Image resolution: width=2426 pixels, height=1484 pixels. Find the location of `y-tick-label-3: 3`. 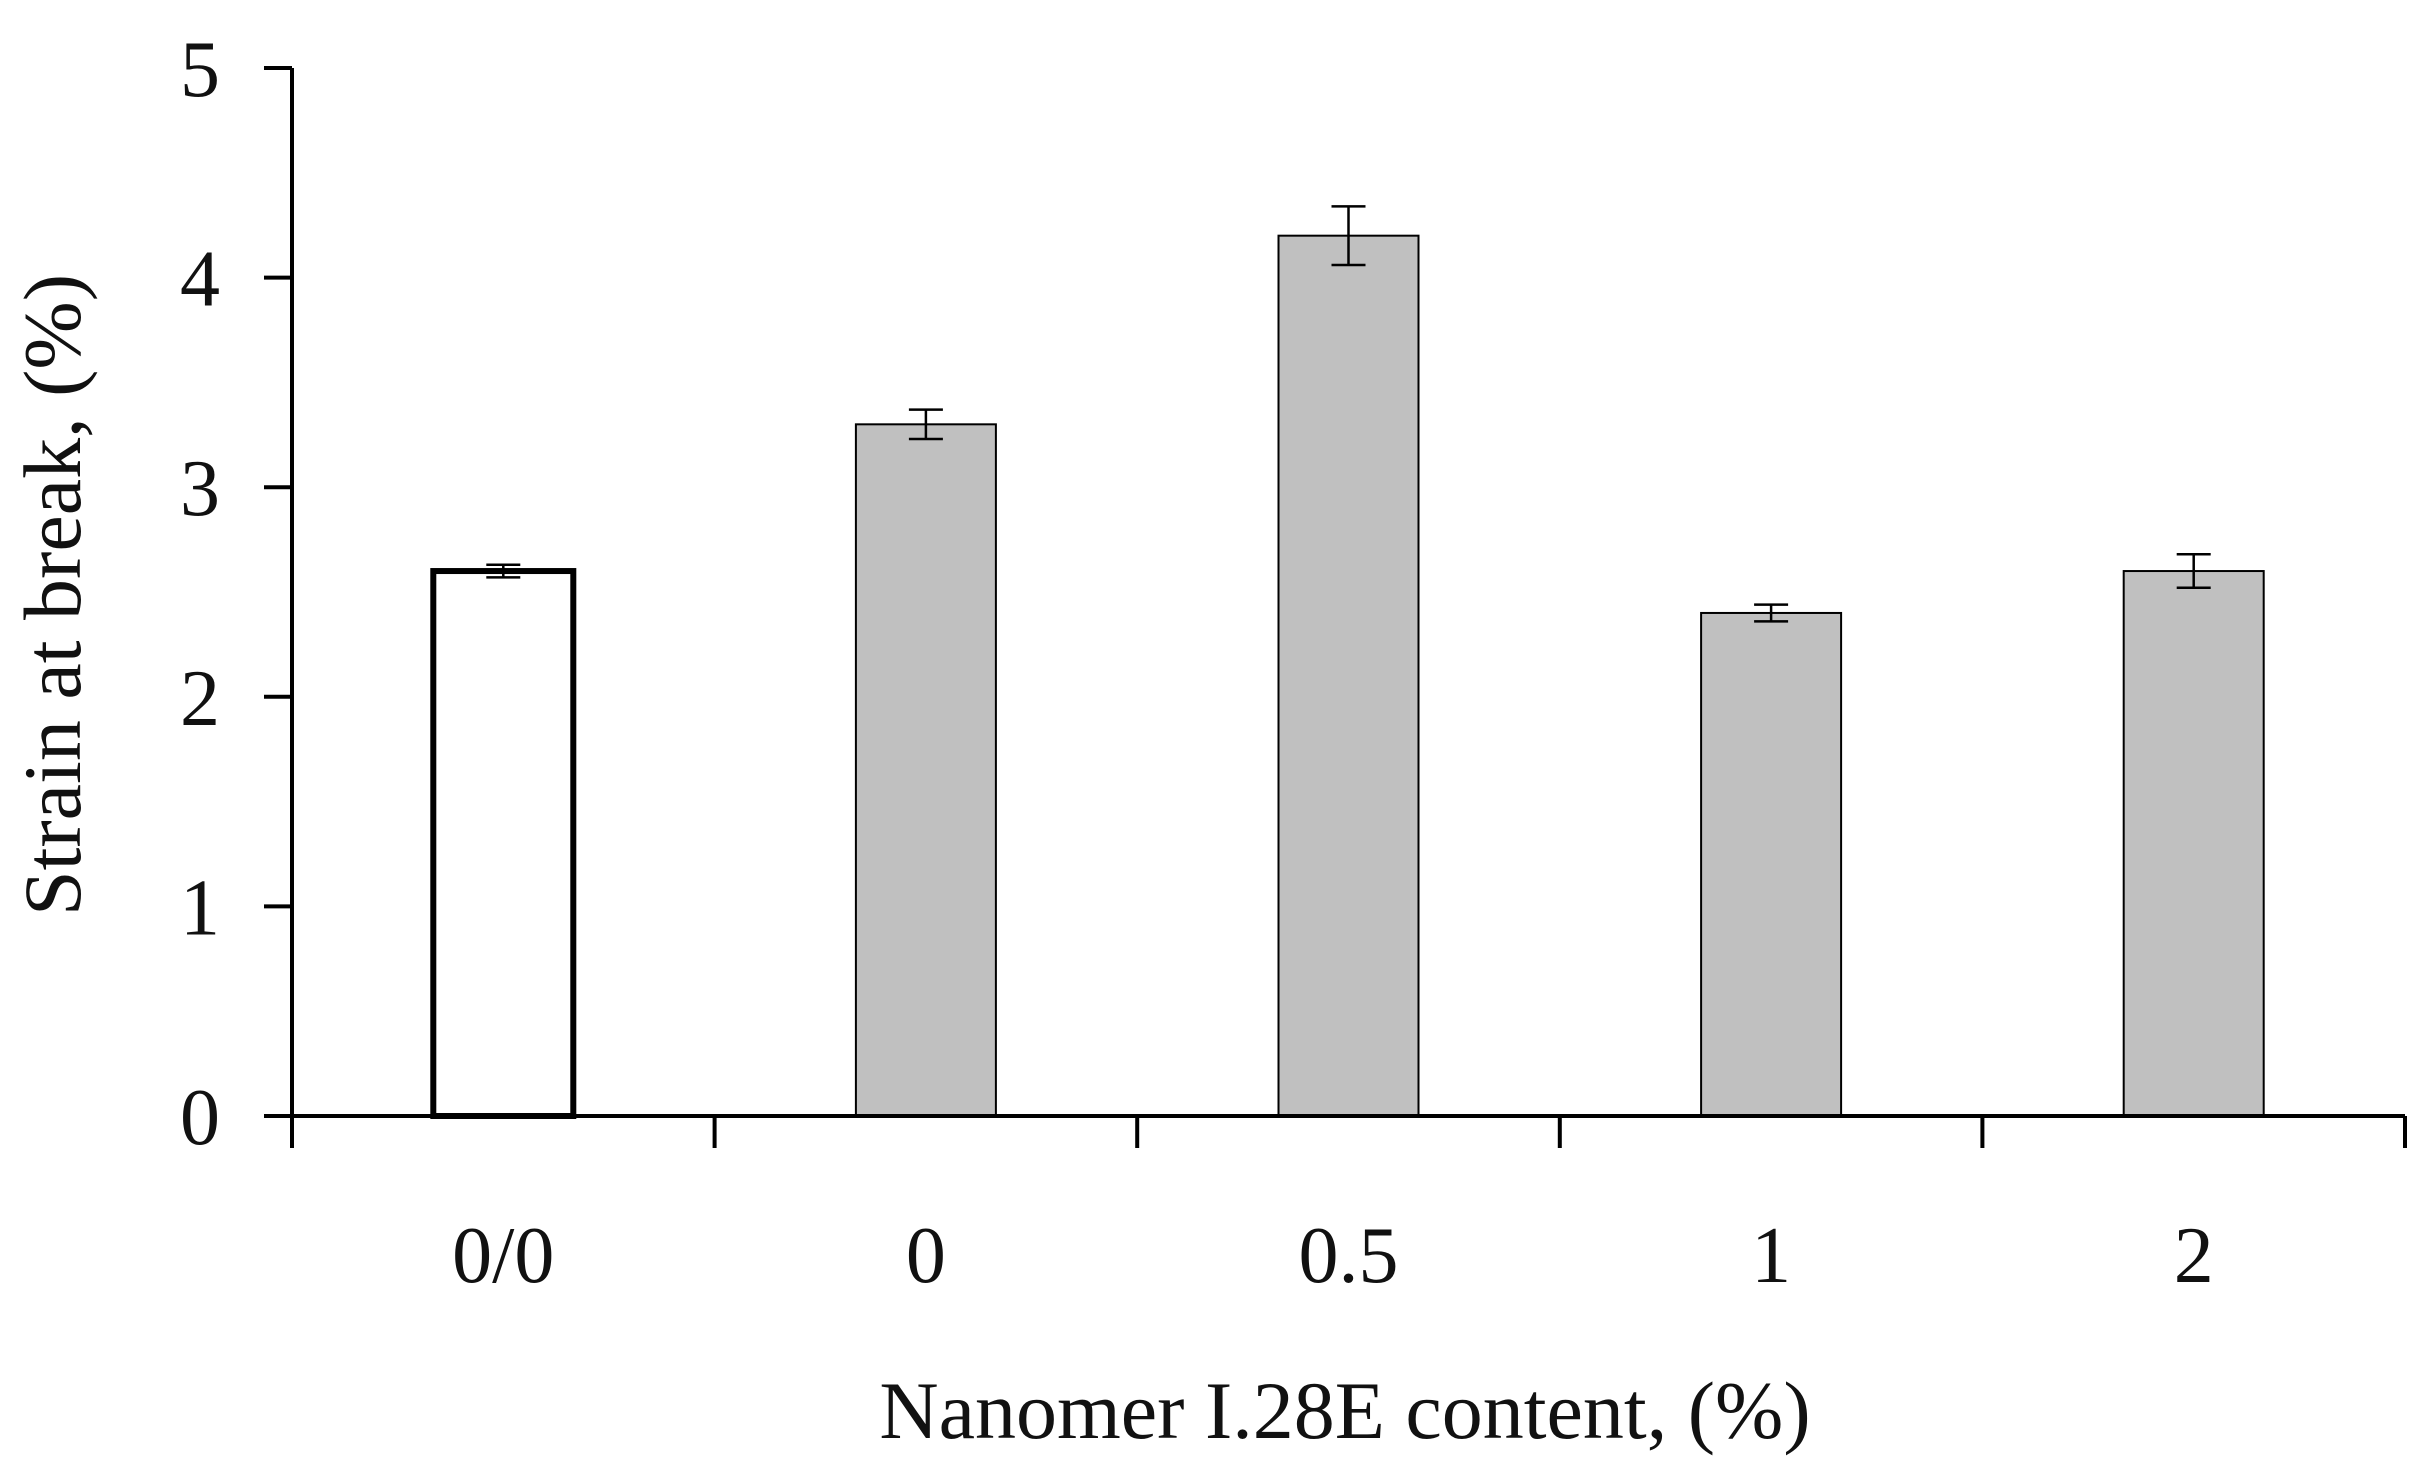

y-tick-label-3: 3 is located at coordinates (200, 489).